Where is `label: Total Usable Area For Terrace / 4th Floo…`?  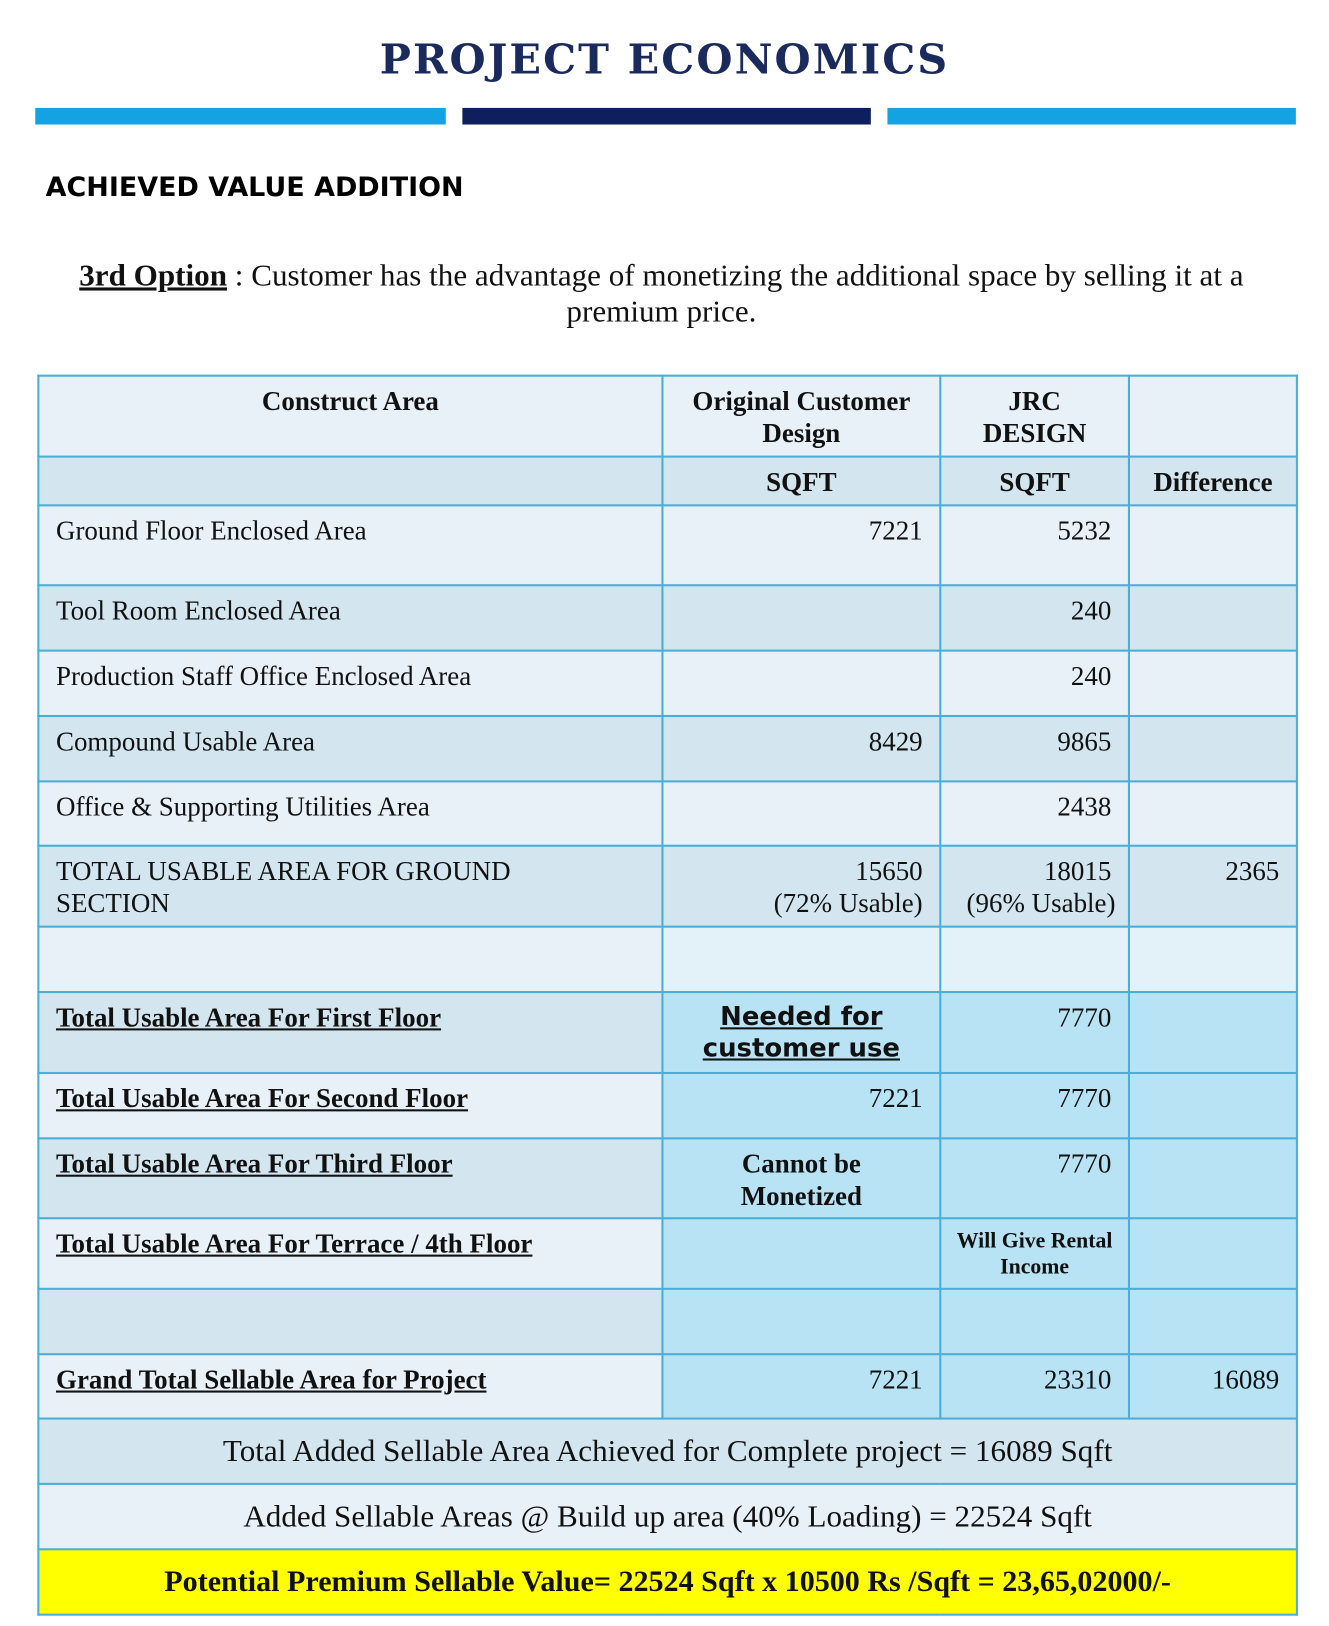 label: Total Usable Area For Terrace / 4th Floo… is located at coordinates (294, 1243).